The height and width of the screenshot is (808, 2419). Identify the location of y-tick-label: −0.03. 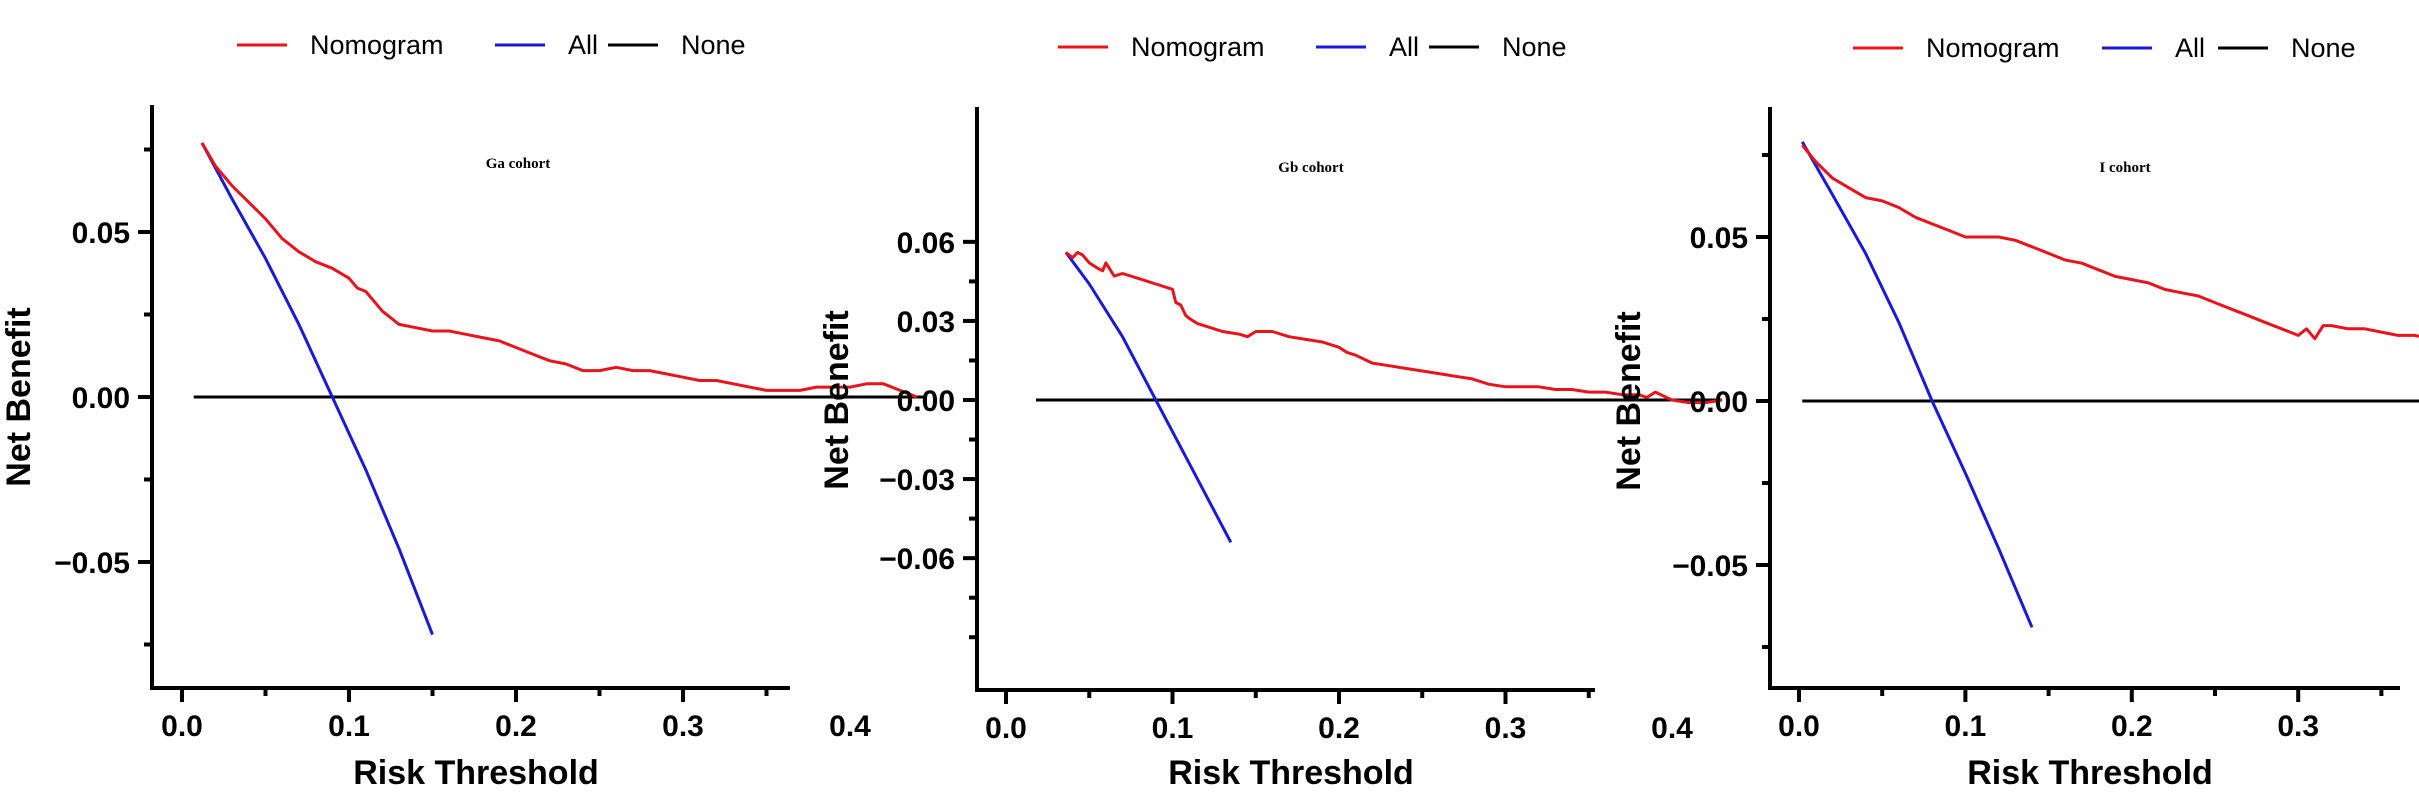
(917, 480).